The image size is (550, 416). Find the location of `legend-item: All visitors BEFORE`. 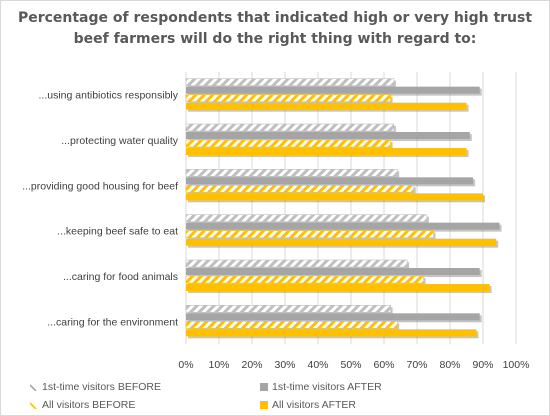

legend-item: All visitors BEFORE is located at coordinates (82, 405).